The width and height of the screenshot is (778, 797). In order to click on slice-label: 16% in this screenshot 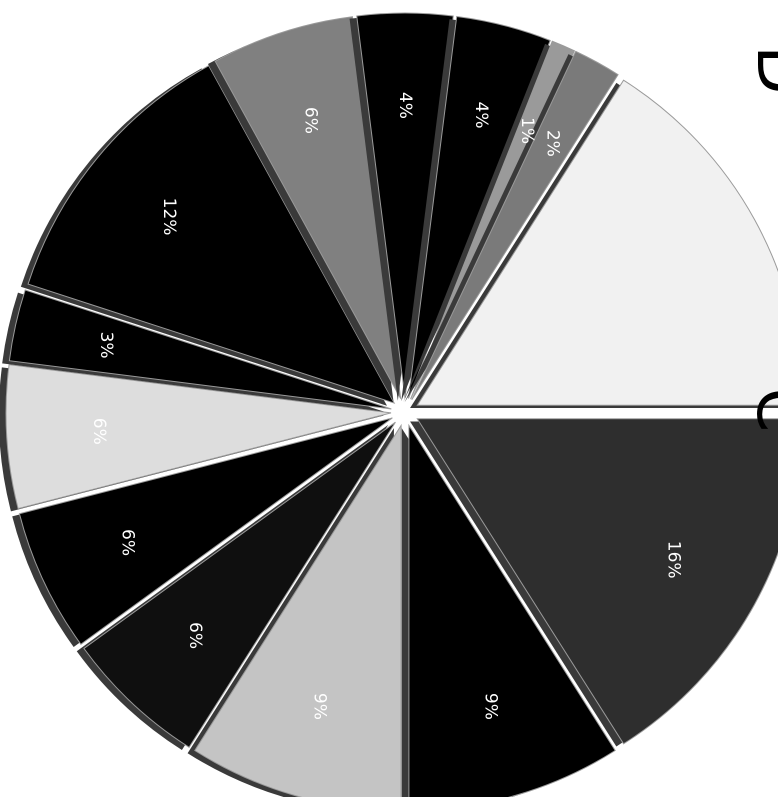, I will do `click(674, 560)`.